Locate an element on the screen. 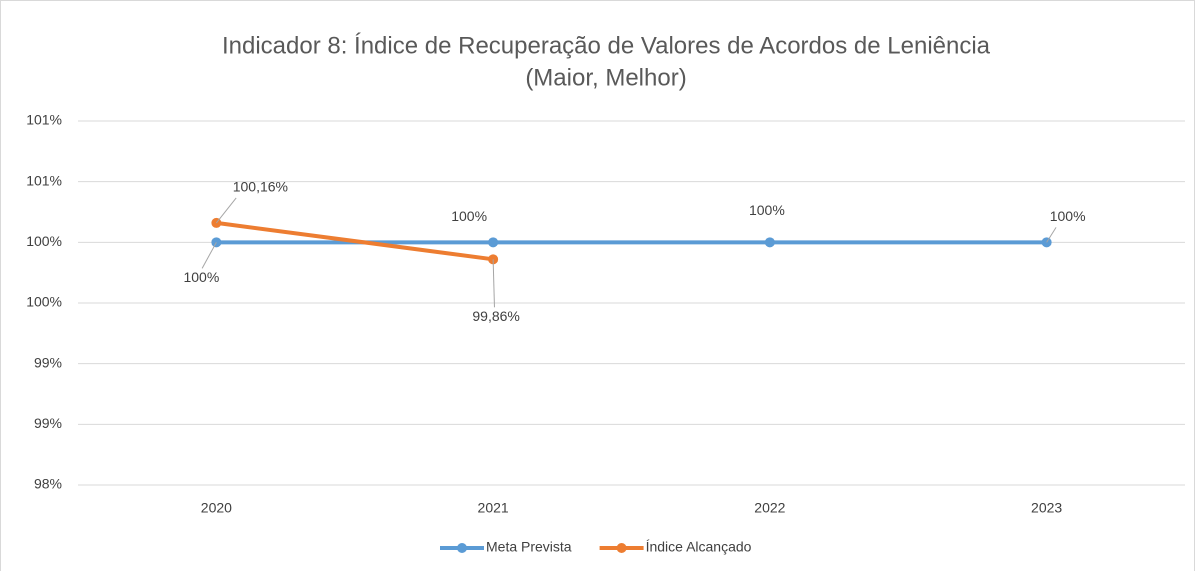 The height and width of the screenshot is (571, 1195). x-tick-label: 2021 is located at coordinates (493, 508).